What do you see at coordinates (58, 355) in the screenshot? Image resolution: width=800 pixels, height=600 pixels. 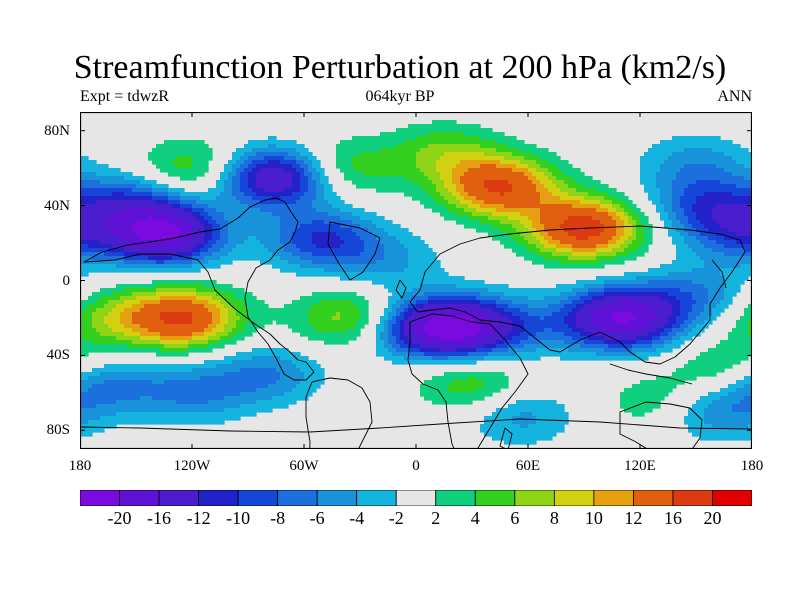 I see `lat-tick-label: 40S` at bounding box center [58, 355].